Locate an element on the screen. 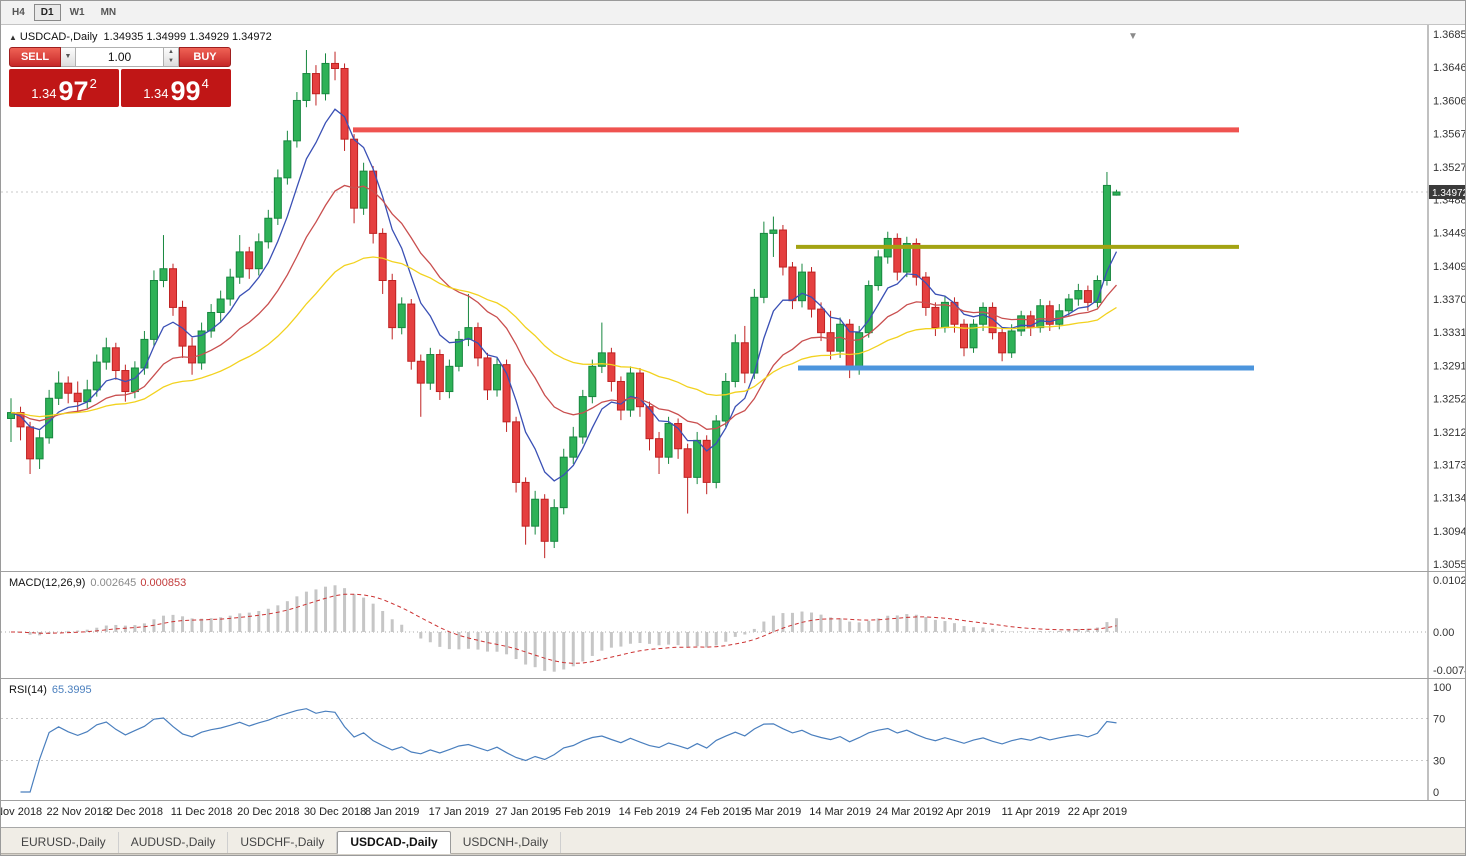 The height and width of the screenshot is (856, 1466). price-tick-label: 1.32120 is located at coordinates (1449, 433).